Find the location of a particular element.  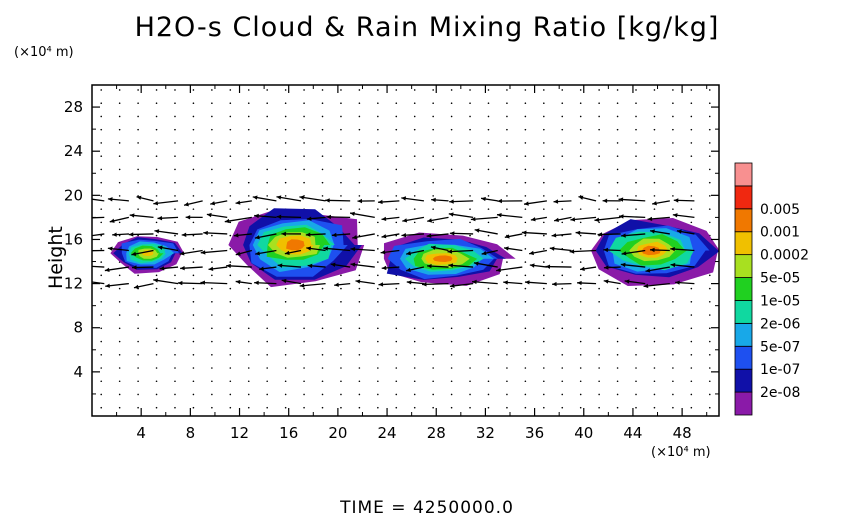

x-tick-label: 8 is located at coordinates (191, 433).